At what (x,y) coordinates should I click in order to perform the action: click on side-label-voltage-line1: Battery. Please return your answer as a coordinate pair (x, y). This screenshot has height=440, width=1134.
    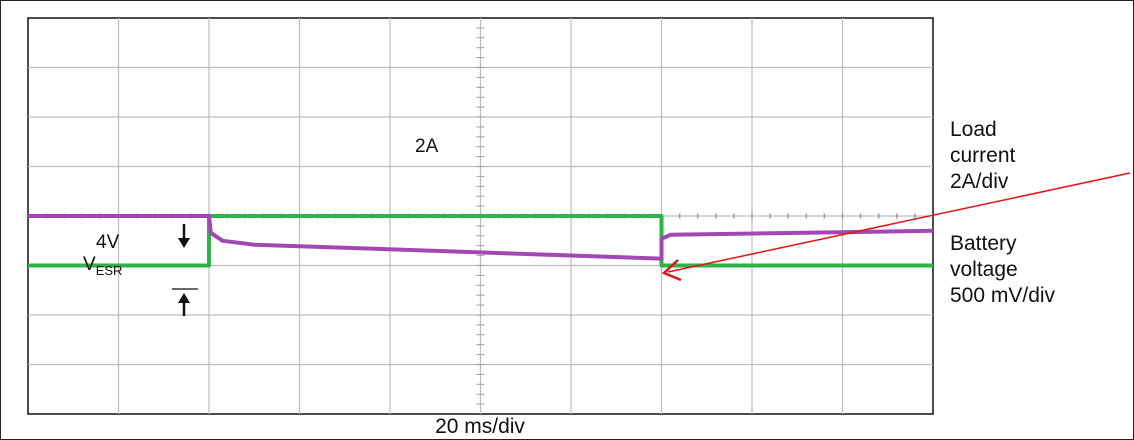
    Looking at the image, I should click on (983, 243).